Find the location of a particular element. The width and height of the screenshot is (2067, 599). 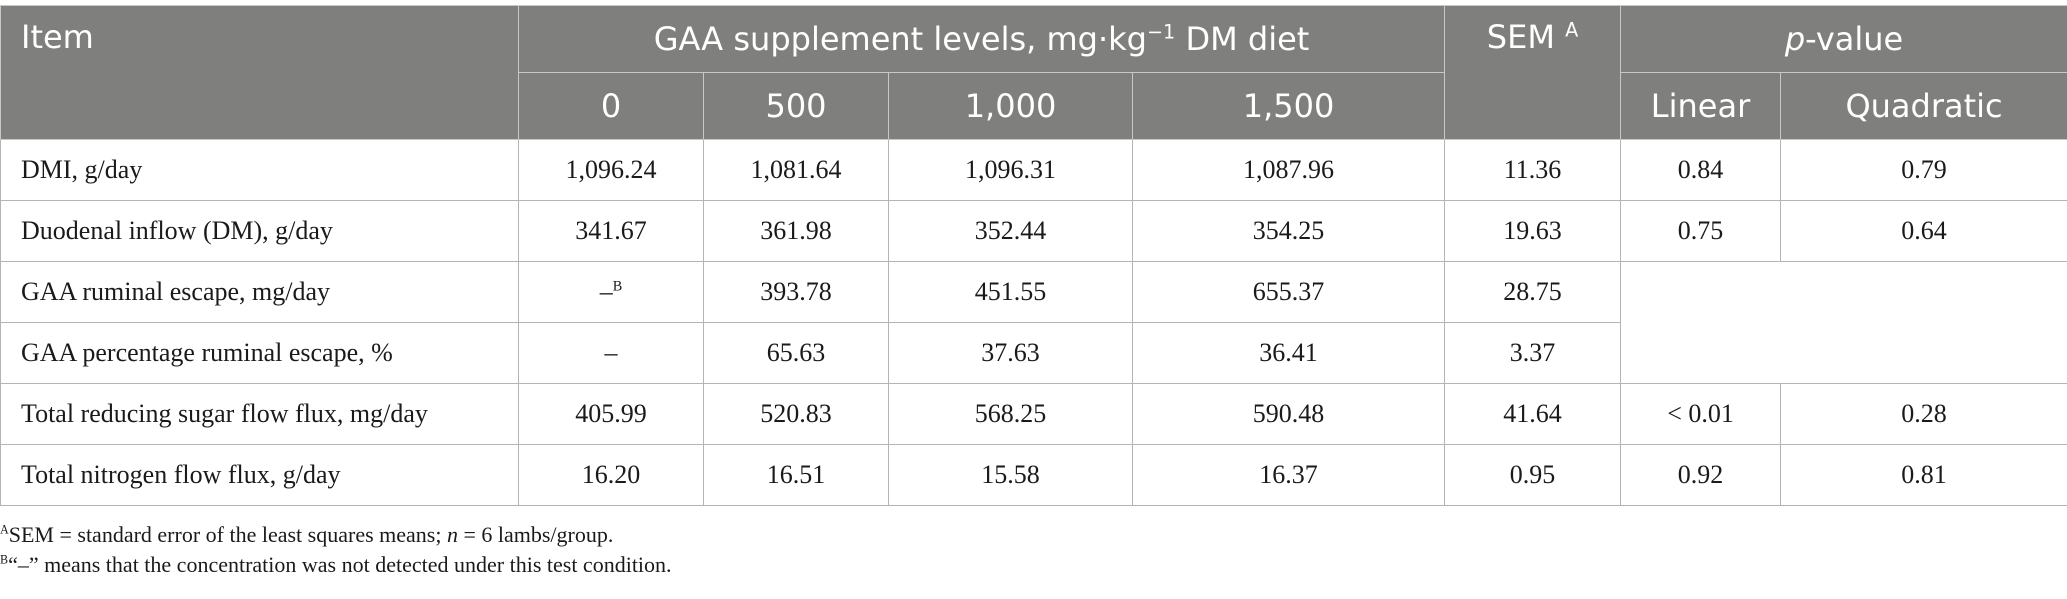

row-item: Total reducing sugar flow flux, mg/day is located at coordinates (259, 414).